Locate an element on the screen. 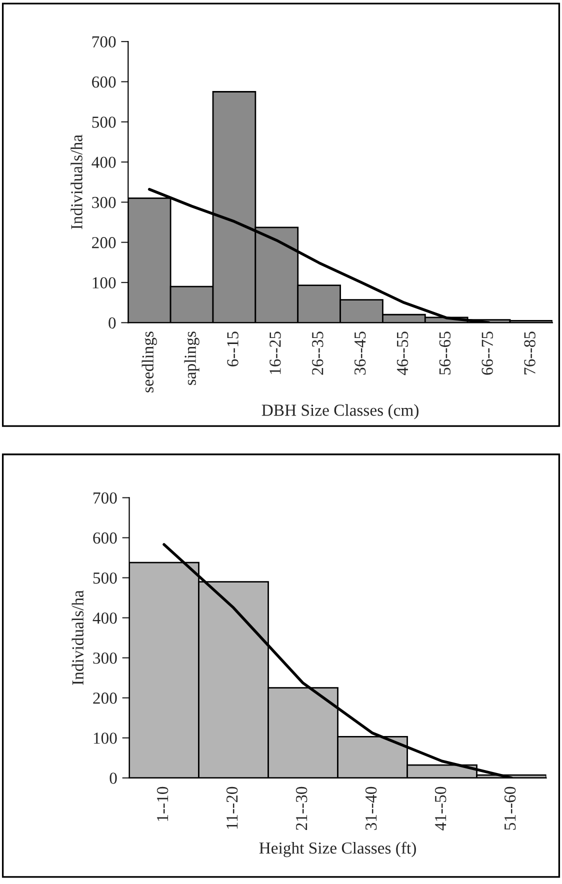 Image resolution: width=562 pixels, height=884 pixels. x-tick-label: 16--25 is located at coordinates (275, 353).